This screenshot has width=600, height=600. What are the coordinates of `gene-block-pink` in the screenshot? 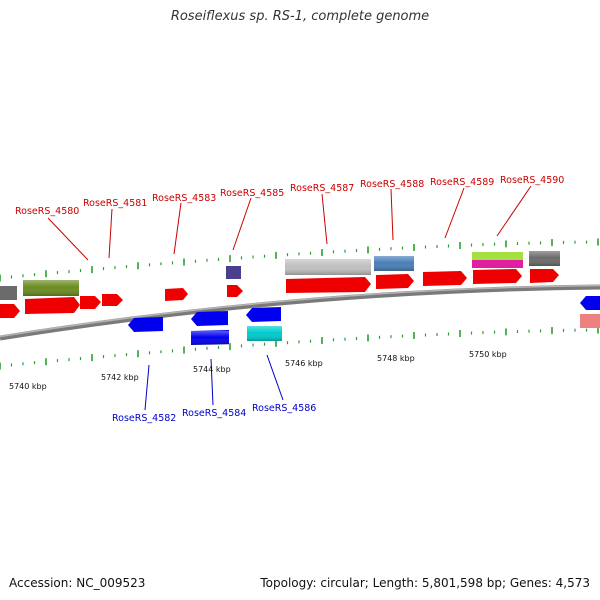 It's located at (590, 321).